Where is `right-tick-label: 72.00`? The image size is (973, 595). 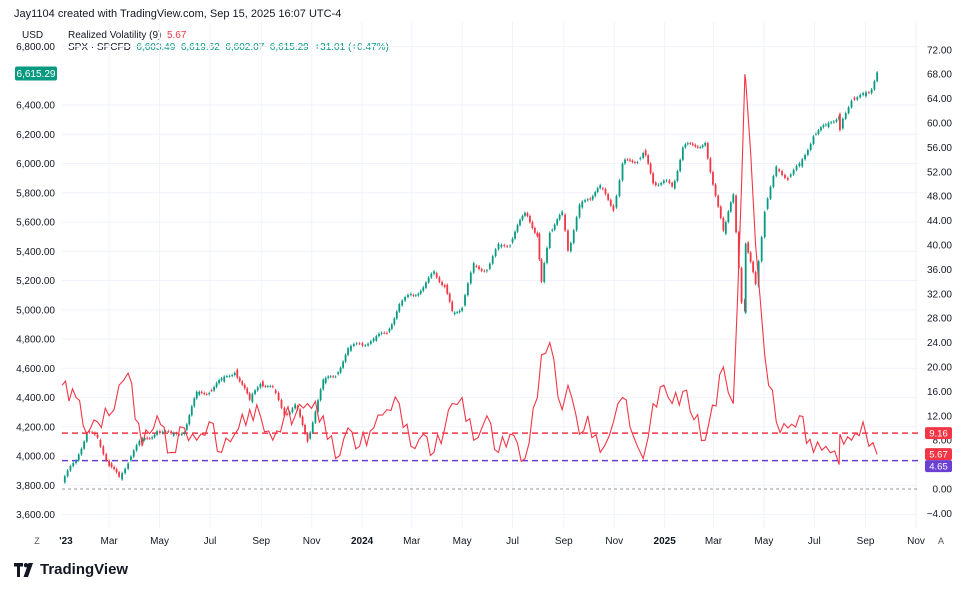
right-tick-label: 72.00 is located at coordinates (939, 50).